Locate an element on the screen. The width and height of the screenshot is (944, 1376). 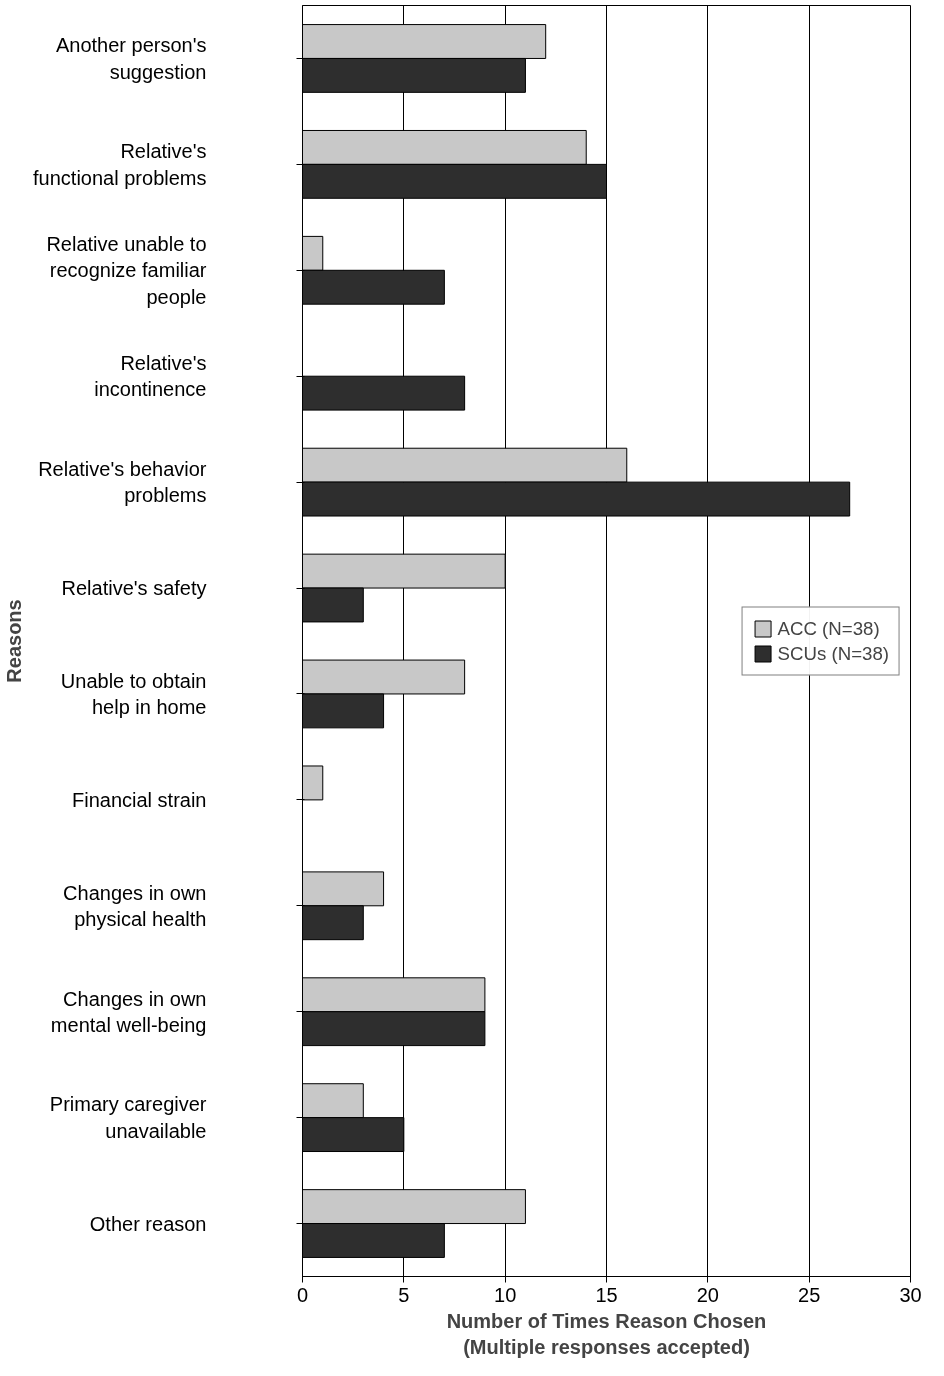
y-tick-label: Changes in own mental well-being is located at coordinates (128, 1011).